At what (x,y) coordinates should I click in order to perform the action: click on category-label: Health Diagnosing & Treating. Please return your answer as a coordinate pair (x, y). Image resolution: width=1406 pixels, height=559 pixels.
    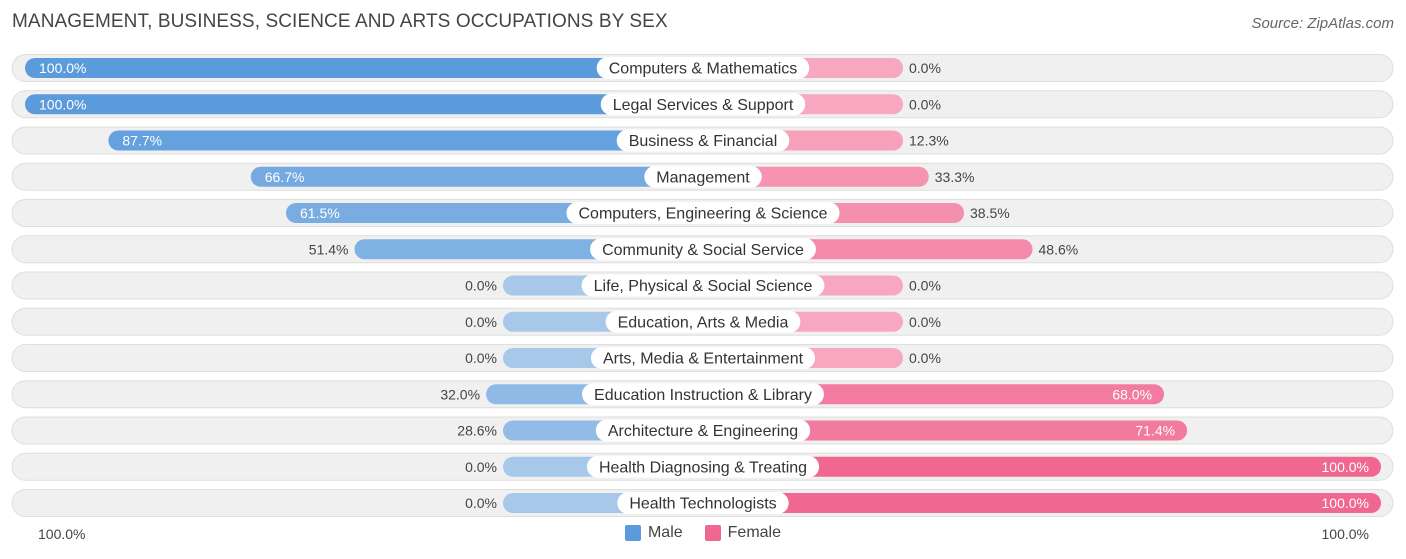
    Looking at the image, I should click on (703, 467).